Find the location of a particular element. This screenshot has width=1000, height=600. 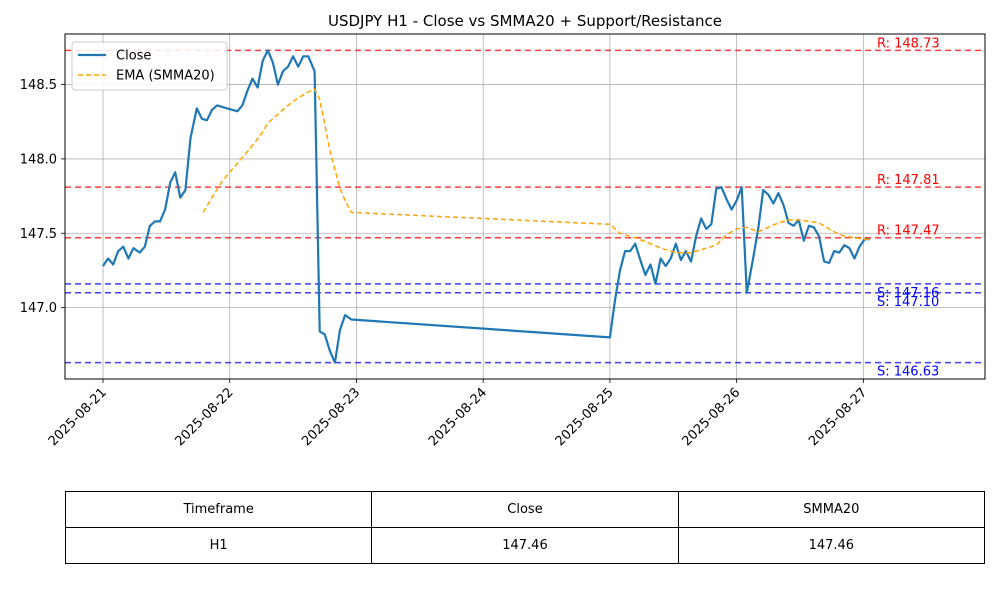

table-header-cell: Timeframe is located at coordinates (218, 509).